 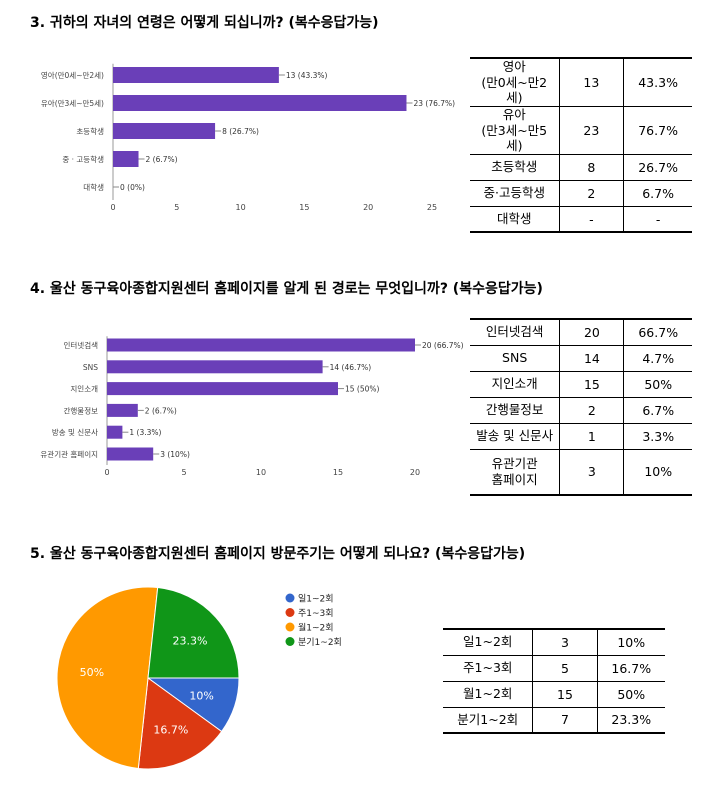 I want to click on table-row: 분기1~2회 7 23.3%, so click(x=554, y=720).